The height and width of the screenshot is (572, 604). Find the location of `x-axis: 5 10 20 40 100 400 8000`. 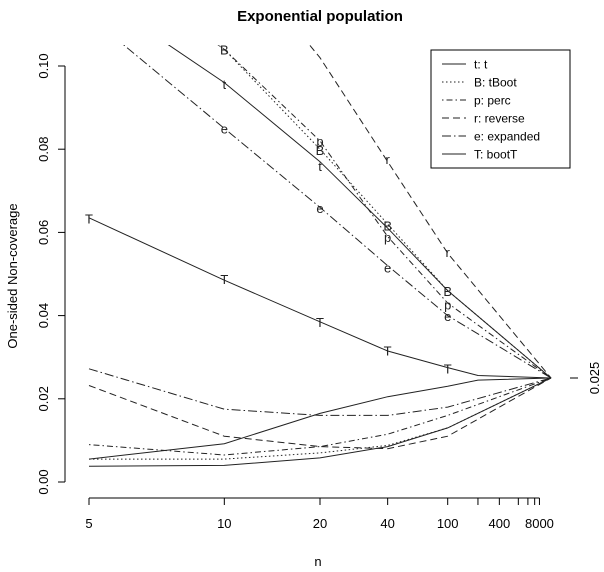

x-axis: 5 10 20 40 100 400 8000 is located at coordinates (319, 514).